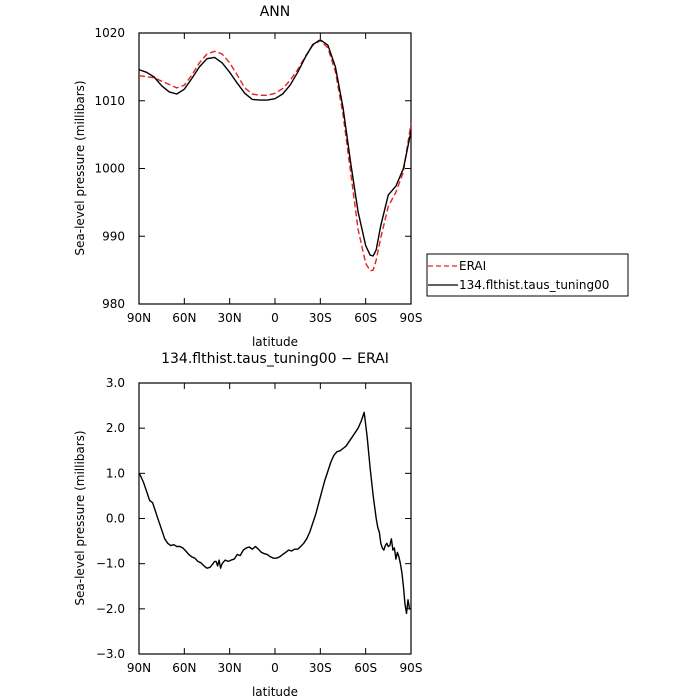  I want to click on legend-label-model: 134.flthist.taus_tuning00, so click(534, 285).